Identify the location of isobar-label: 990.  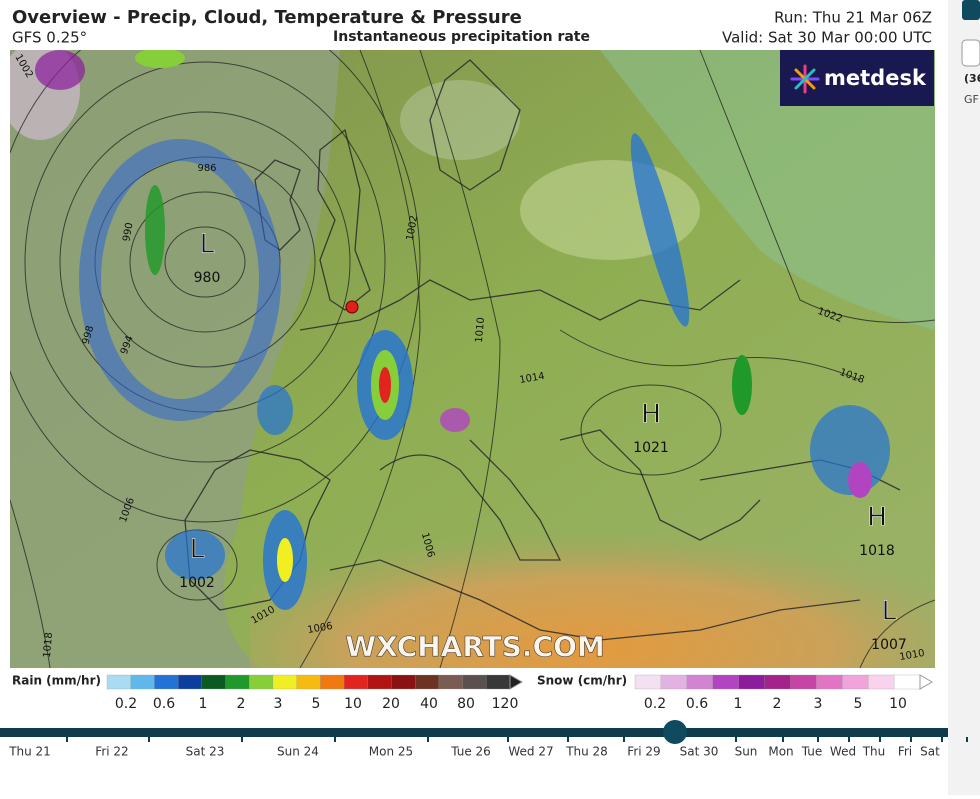
(128, 232).